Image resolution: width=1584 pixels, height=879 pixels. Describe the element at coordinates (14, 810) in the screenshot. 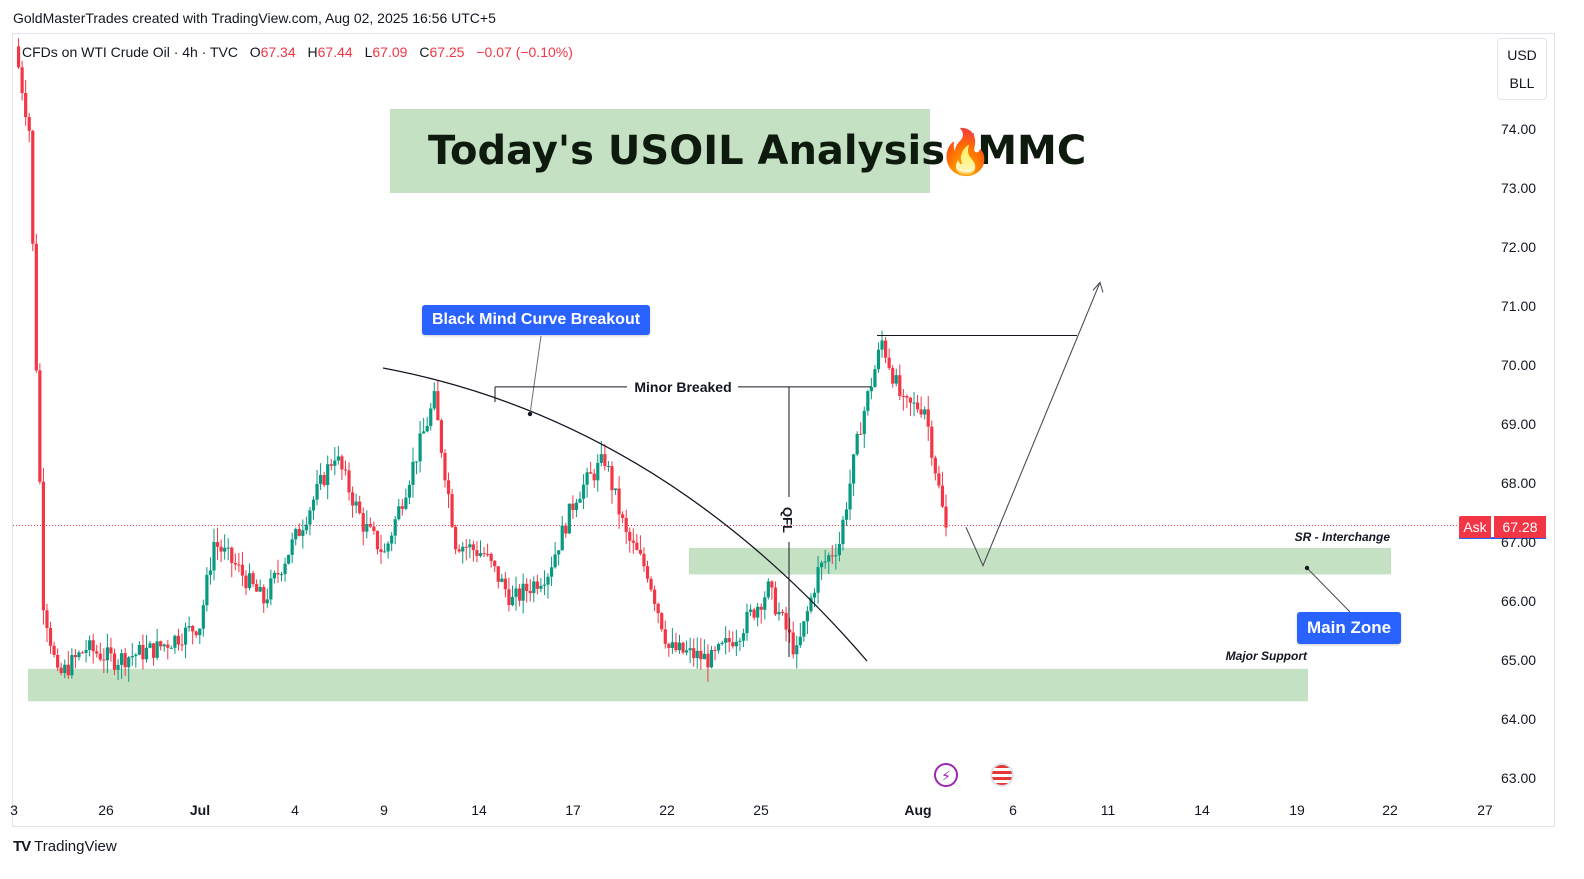

I see `time-tick-label: 3` at that location.